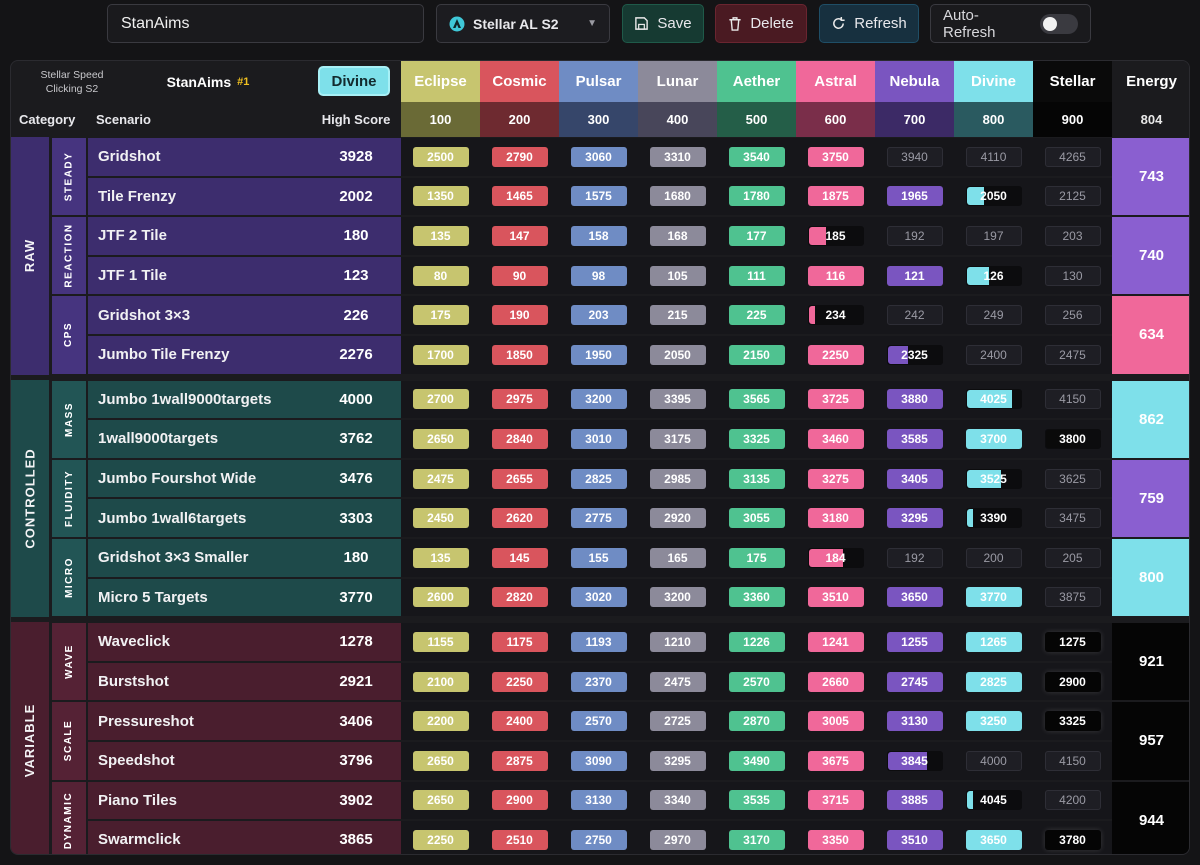  I want to click on energy-value: 759, so click(1150, 498).